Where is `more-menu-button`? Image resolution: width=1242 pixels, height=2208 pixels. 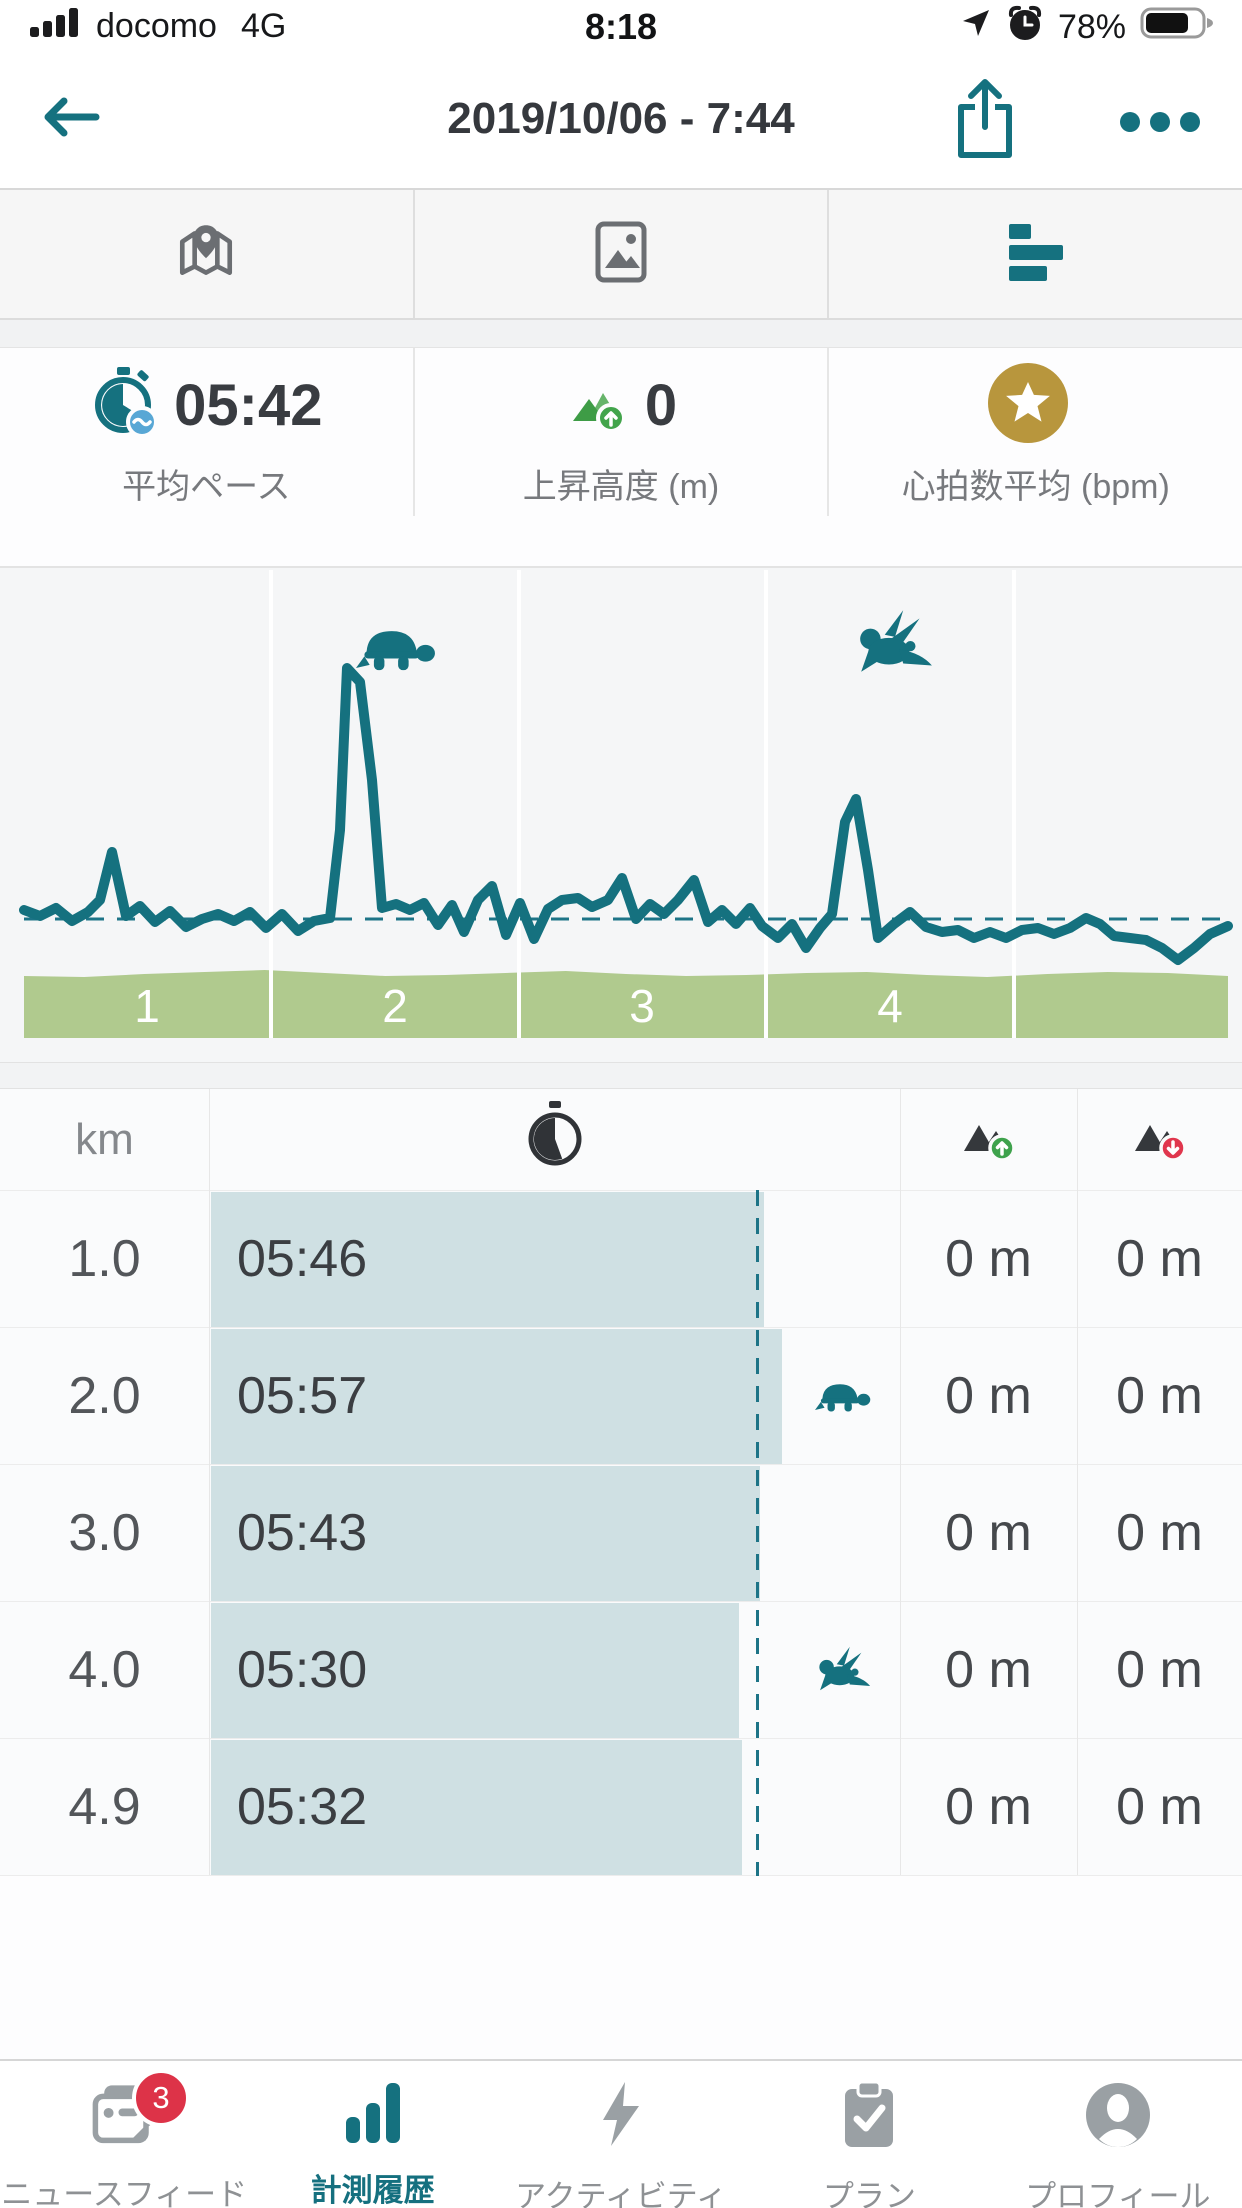 more-menu-button is located at coordinates (1160, 124).